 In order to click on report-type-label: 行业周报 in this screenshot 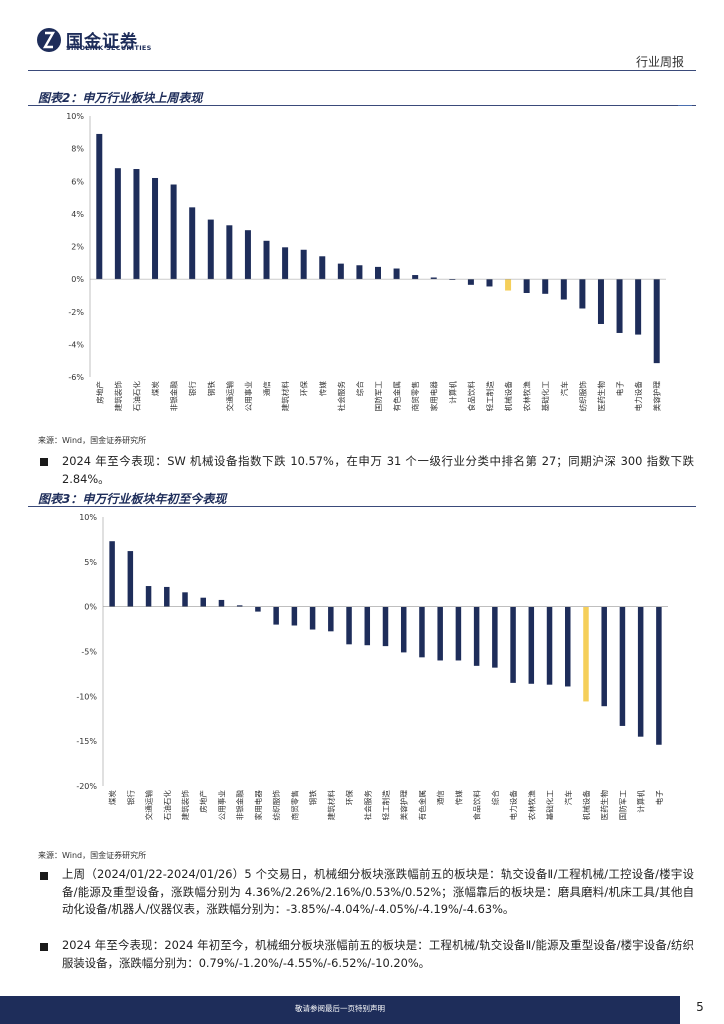, I will do `click(659, 62)`.